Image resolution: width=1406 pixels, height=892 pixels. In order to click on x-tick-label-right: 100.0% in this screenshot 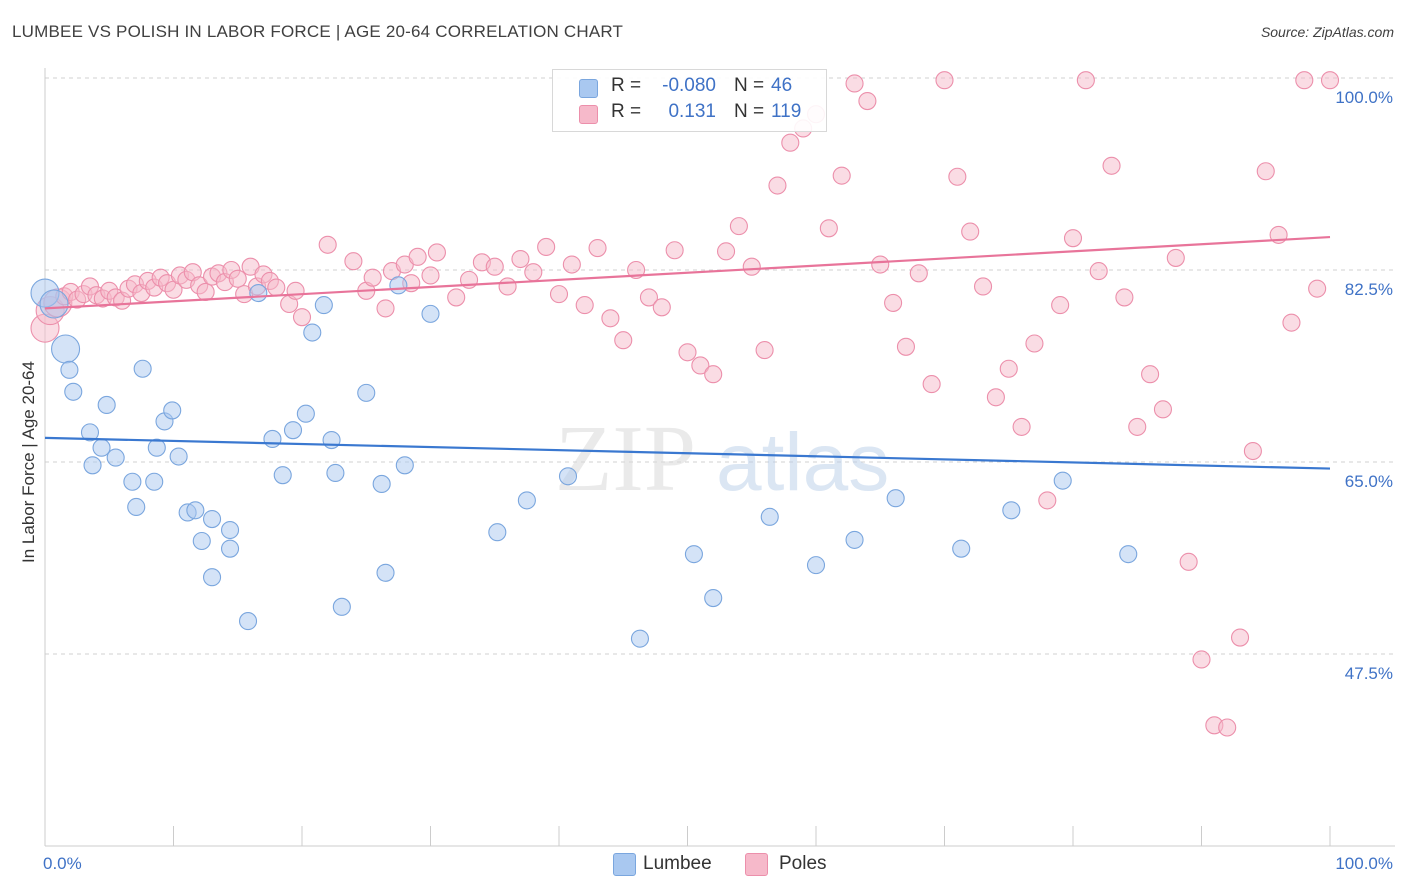, I will do `click(1364, 863)`.